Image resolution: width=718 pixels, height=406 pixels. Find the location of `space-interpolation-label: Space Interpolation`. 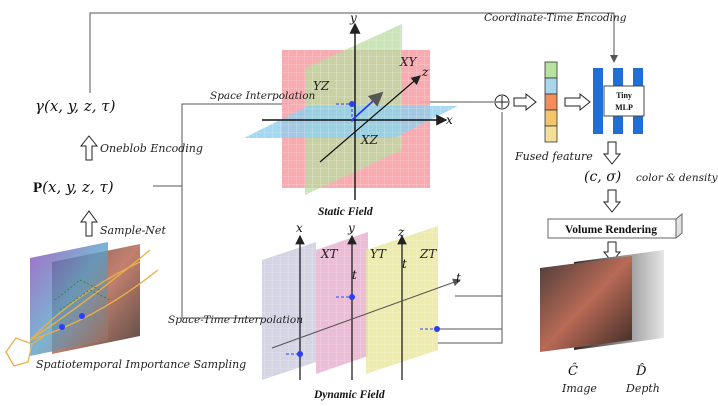

space-interpolation-label: Space Interpolation is located at coordinates (263, 96).